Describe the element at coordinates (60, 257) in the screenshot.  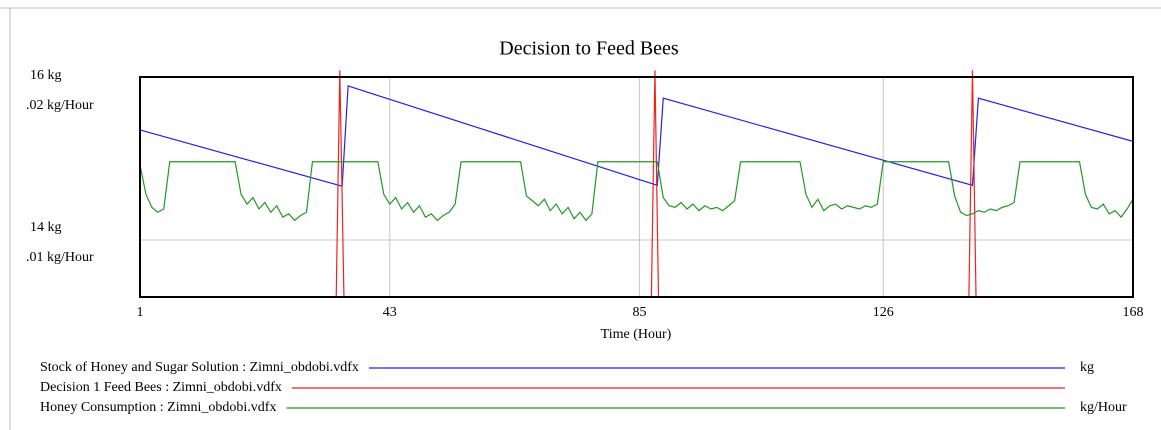
I see `y2-tick-label: .01 kg/Hour` at that location.